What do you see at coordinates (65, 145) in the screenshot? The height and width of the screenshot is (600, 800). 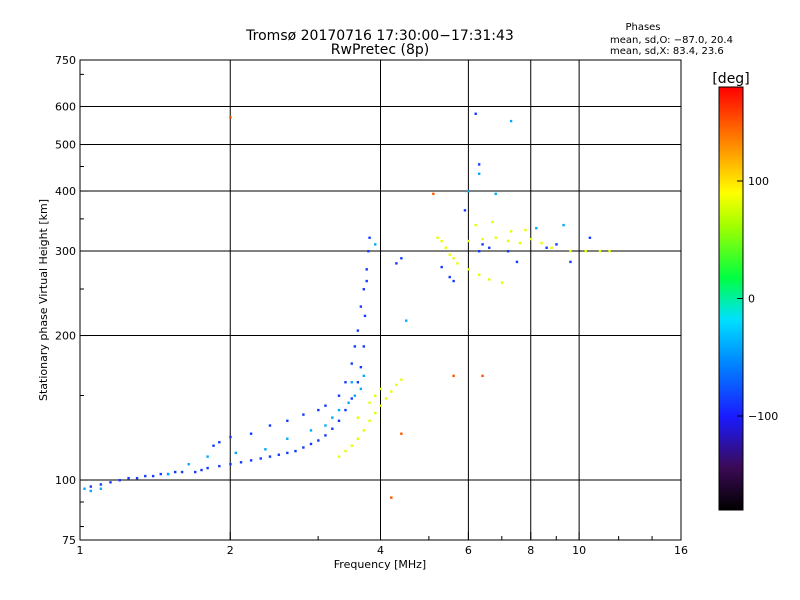 I see `y-tick-label: 500` at bounding box center [65, 145].